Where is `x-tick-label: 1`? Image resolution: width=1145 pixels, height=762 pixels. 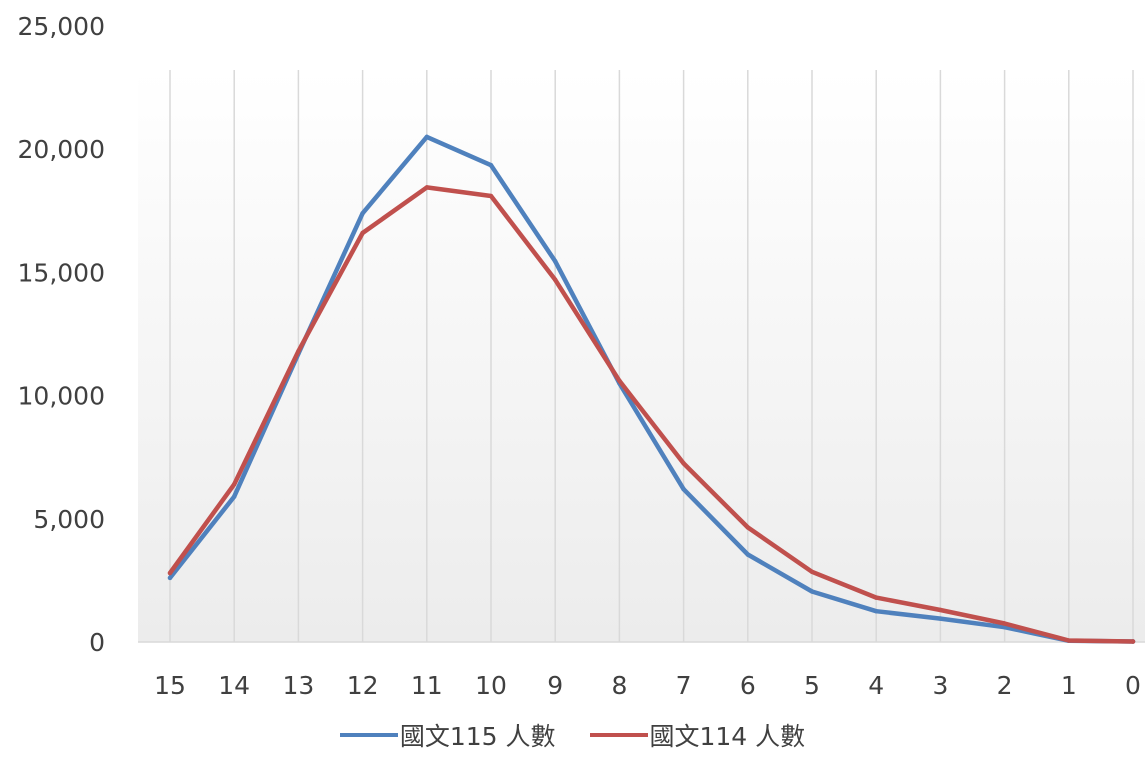 x-tick-label: 1 is located at coordinates (1069, 685).